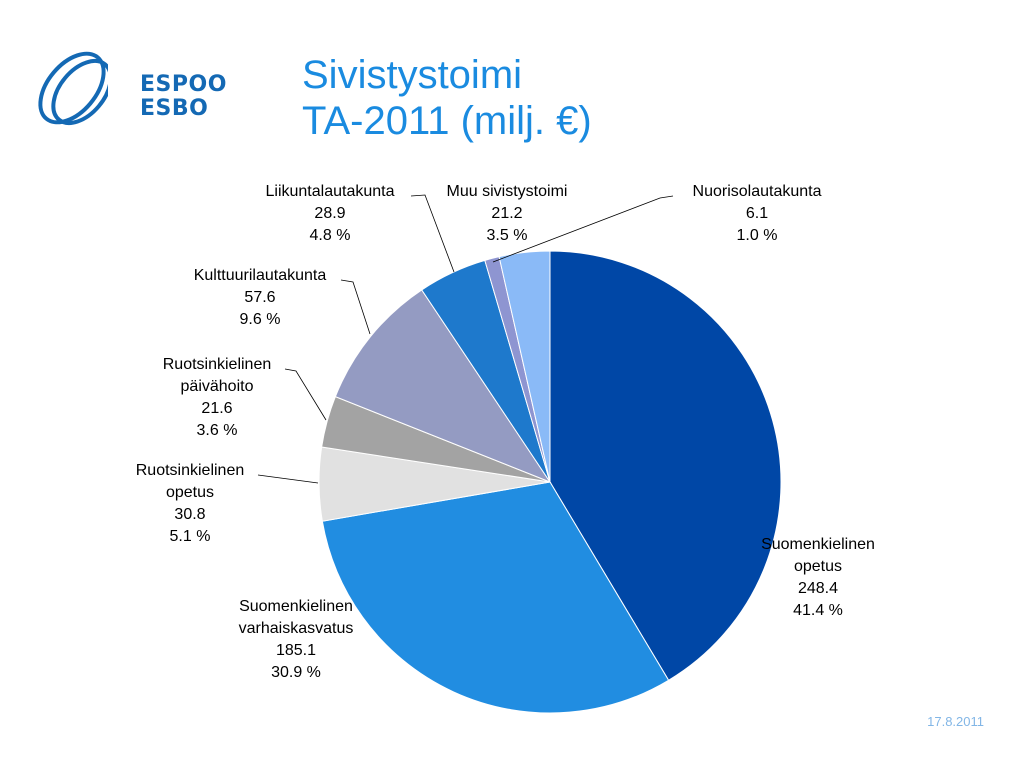 The width and height of the screenshot is (1024, 768). Describe the element at coordinates (955, 721) in the screenshot. I see `footer-date: 17.8.2011` at that location.